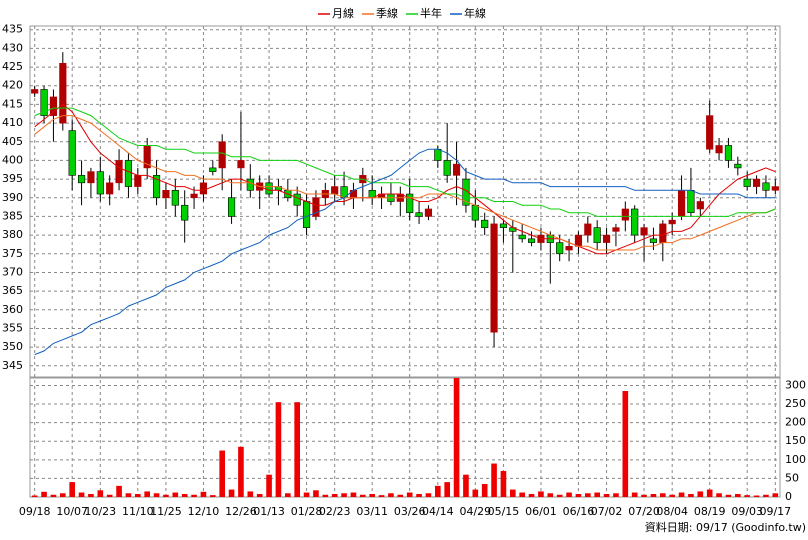  Describe the element at coordinates (12, 85) in the screenshot. I see `y-tick-label: 420` at that location.